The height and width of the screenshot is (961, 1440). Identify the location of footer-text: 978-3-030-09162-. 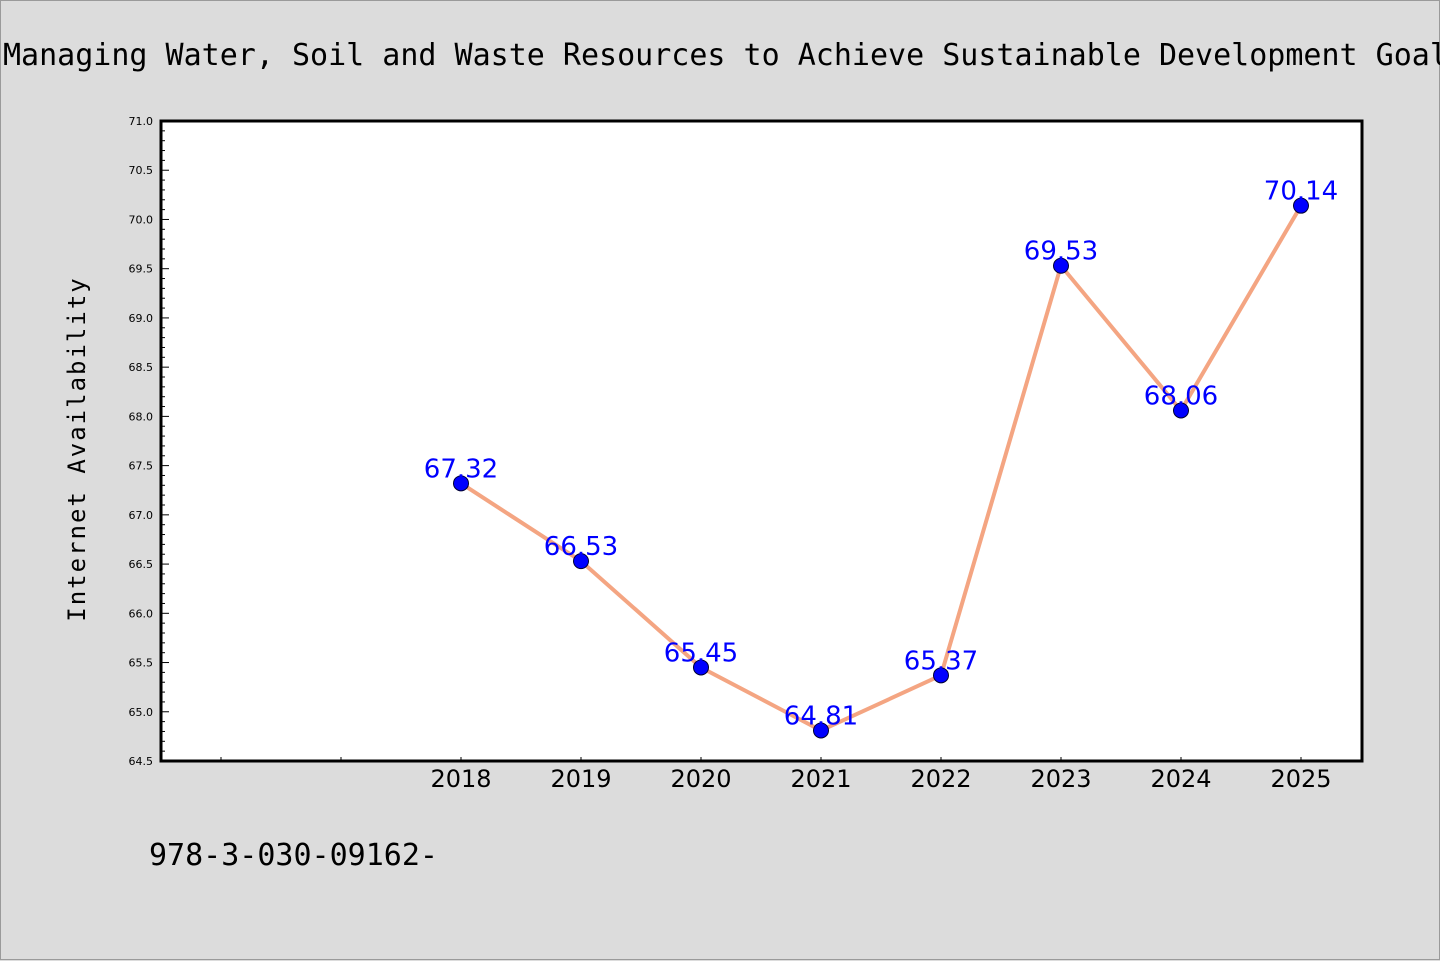
(293, 855).